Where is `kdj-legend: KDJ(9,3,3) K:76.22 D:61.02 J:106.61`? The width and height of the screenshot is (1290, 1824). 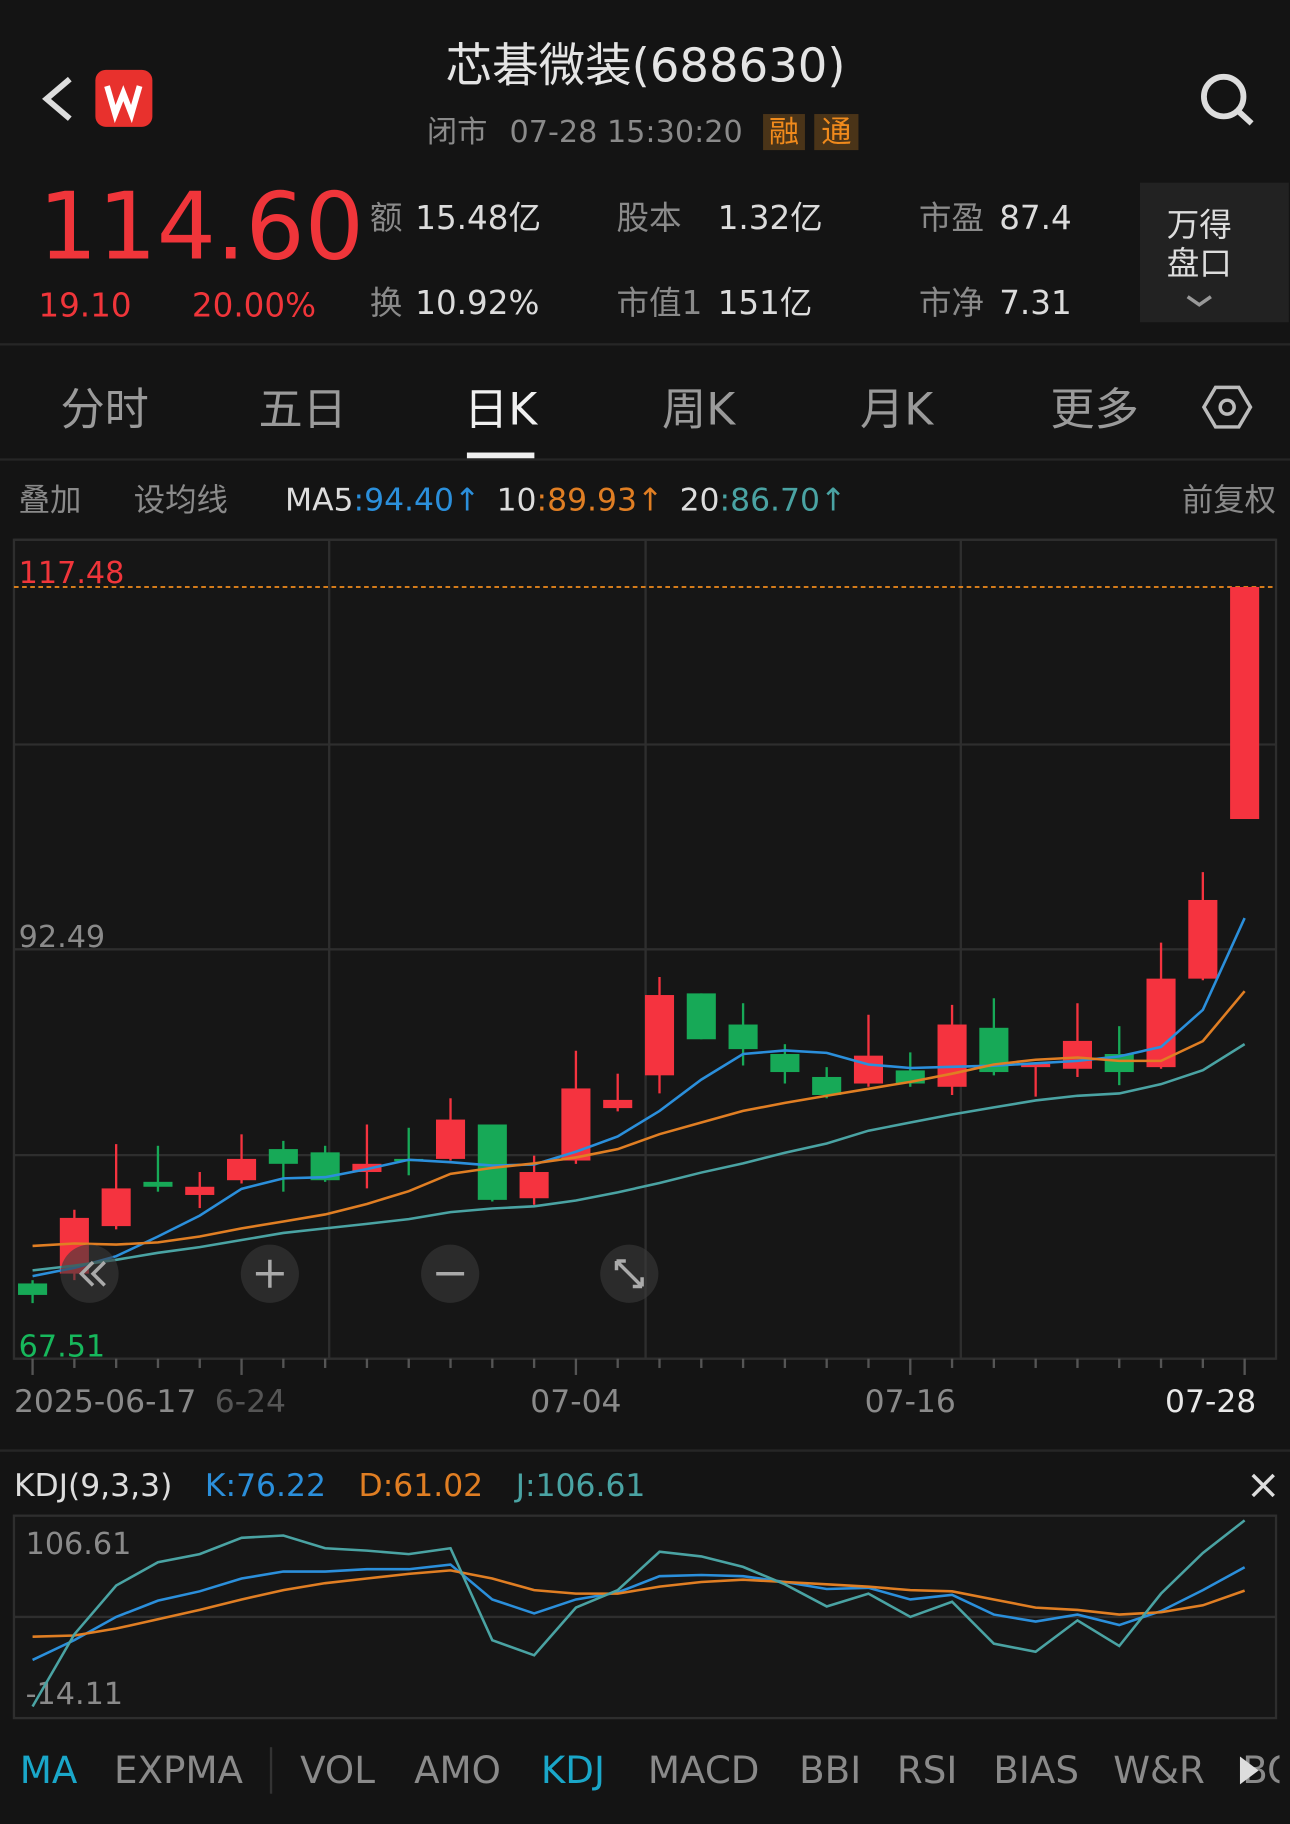
kdj-legend: KDJ(9,3,3) K:76.22 D:61.02 J:106.61 is located at coordinates (329, 1486).